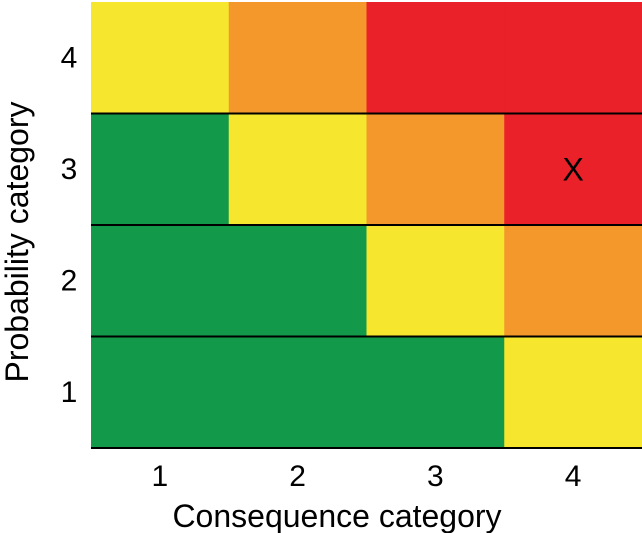  What do you see at coordinates (435, 58) in the screenshot?
I see `heatmap-cell-p4-c3` at bounding box center [435, 58].